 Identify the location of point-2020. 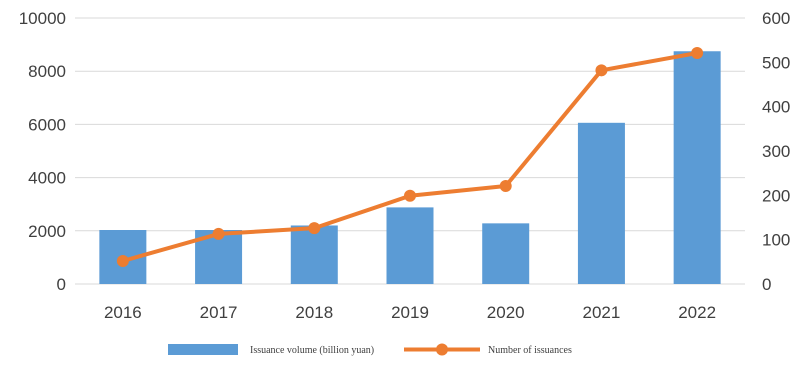
(505, 186).